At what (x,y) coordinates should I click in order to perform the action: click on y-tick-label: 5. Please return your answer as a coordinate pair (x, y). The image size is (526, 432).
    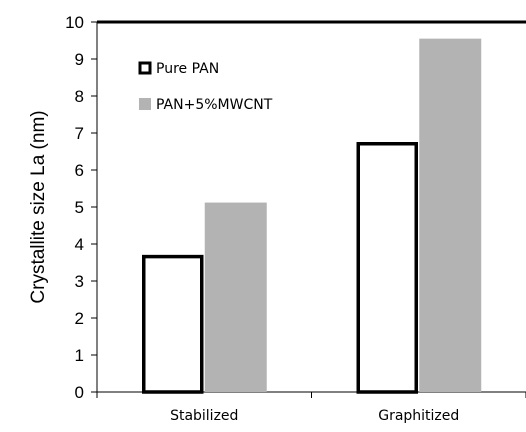
    Looking at the image, I should click on (79, 207).